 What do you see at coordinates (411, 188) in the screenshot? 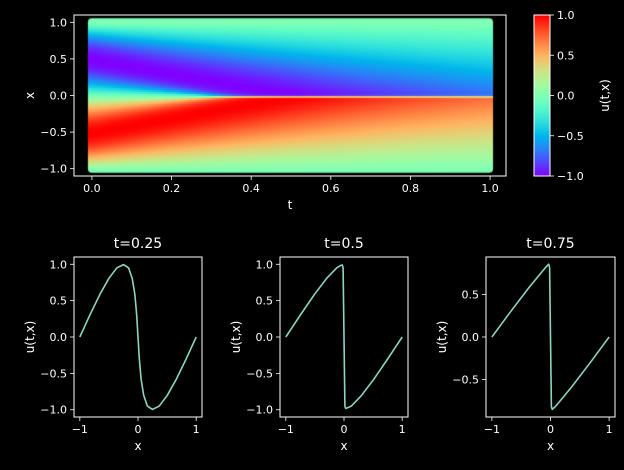
I see `x-tick-label: 0.8` at bounding box center [411, 188].